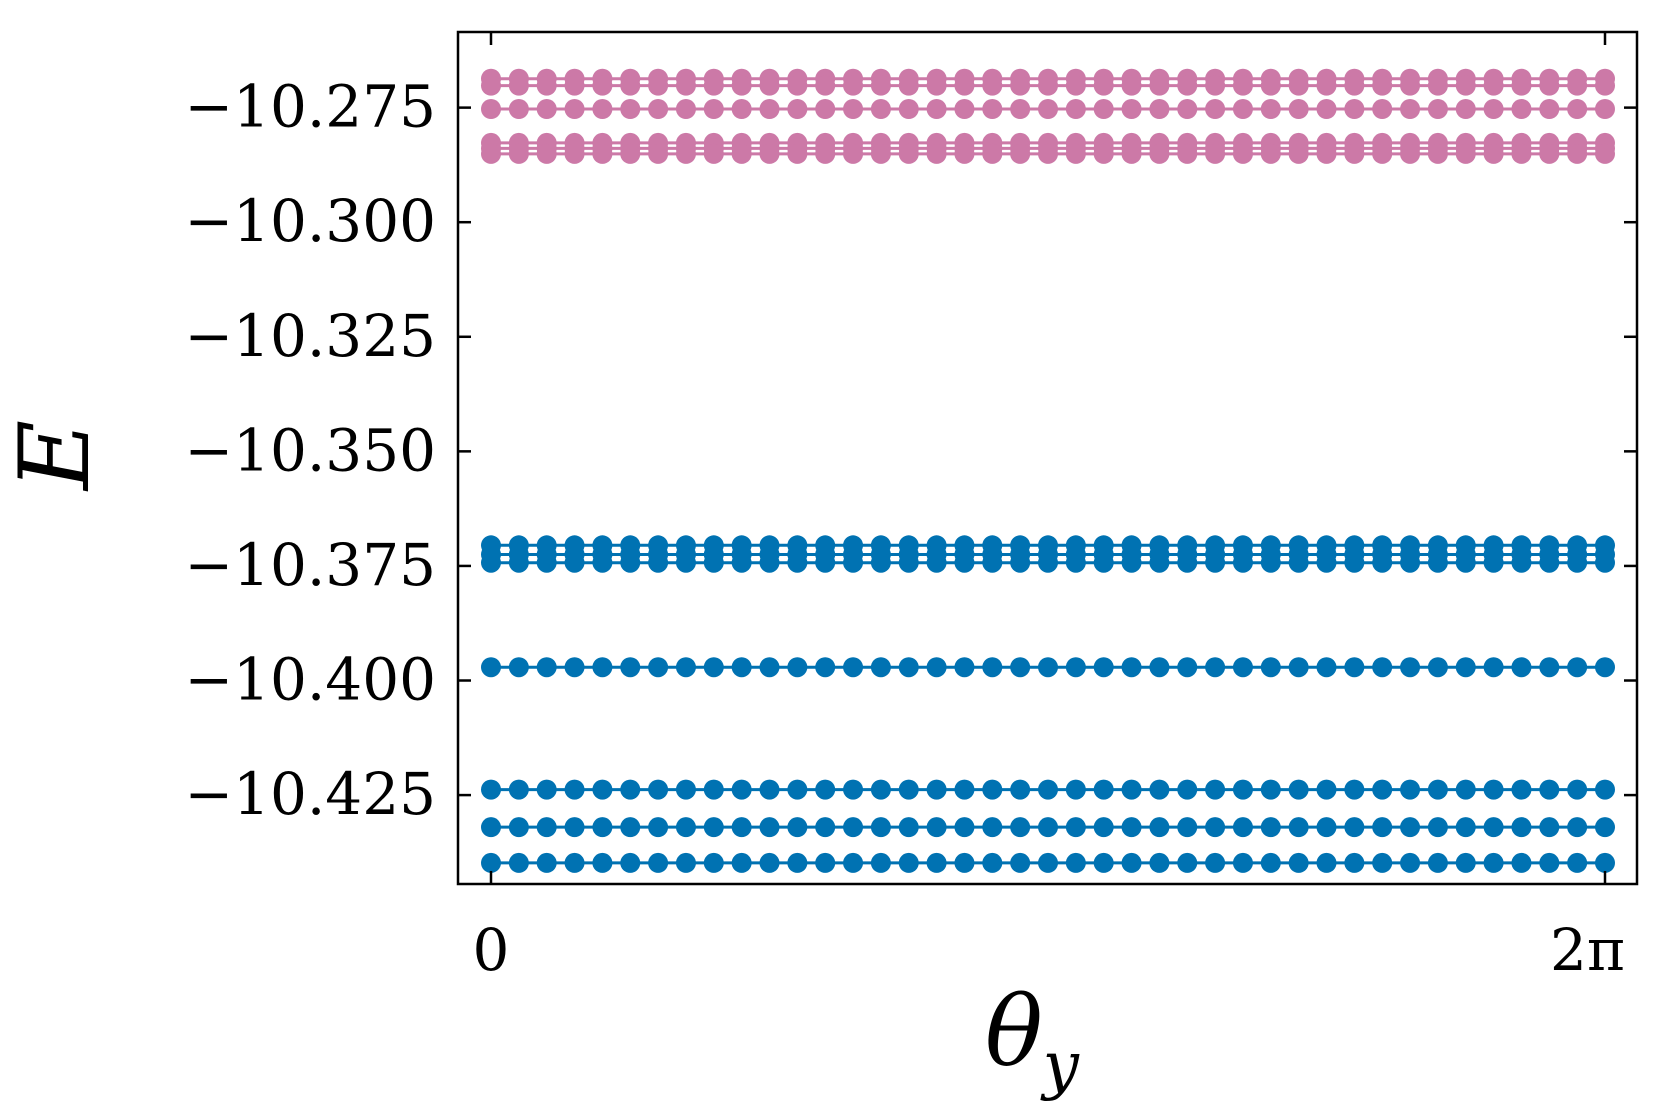 This screenshot has width=1661, height=1107. I want to click on y-tick-label: −10.350, so click(310, 450).